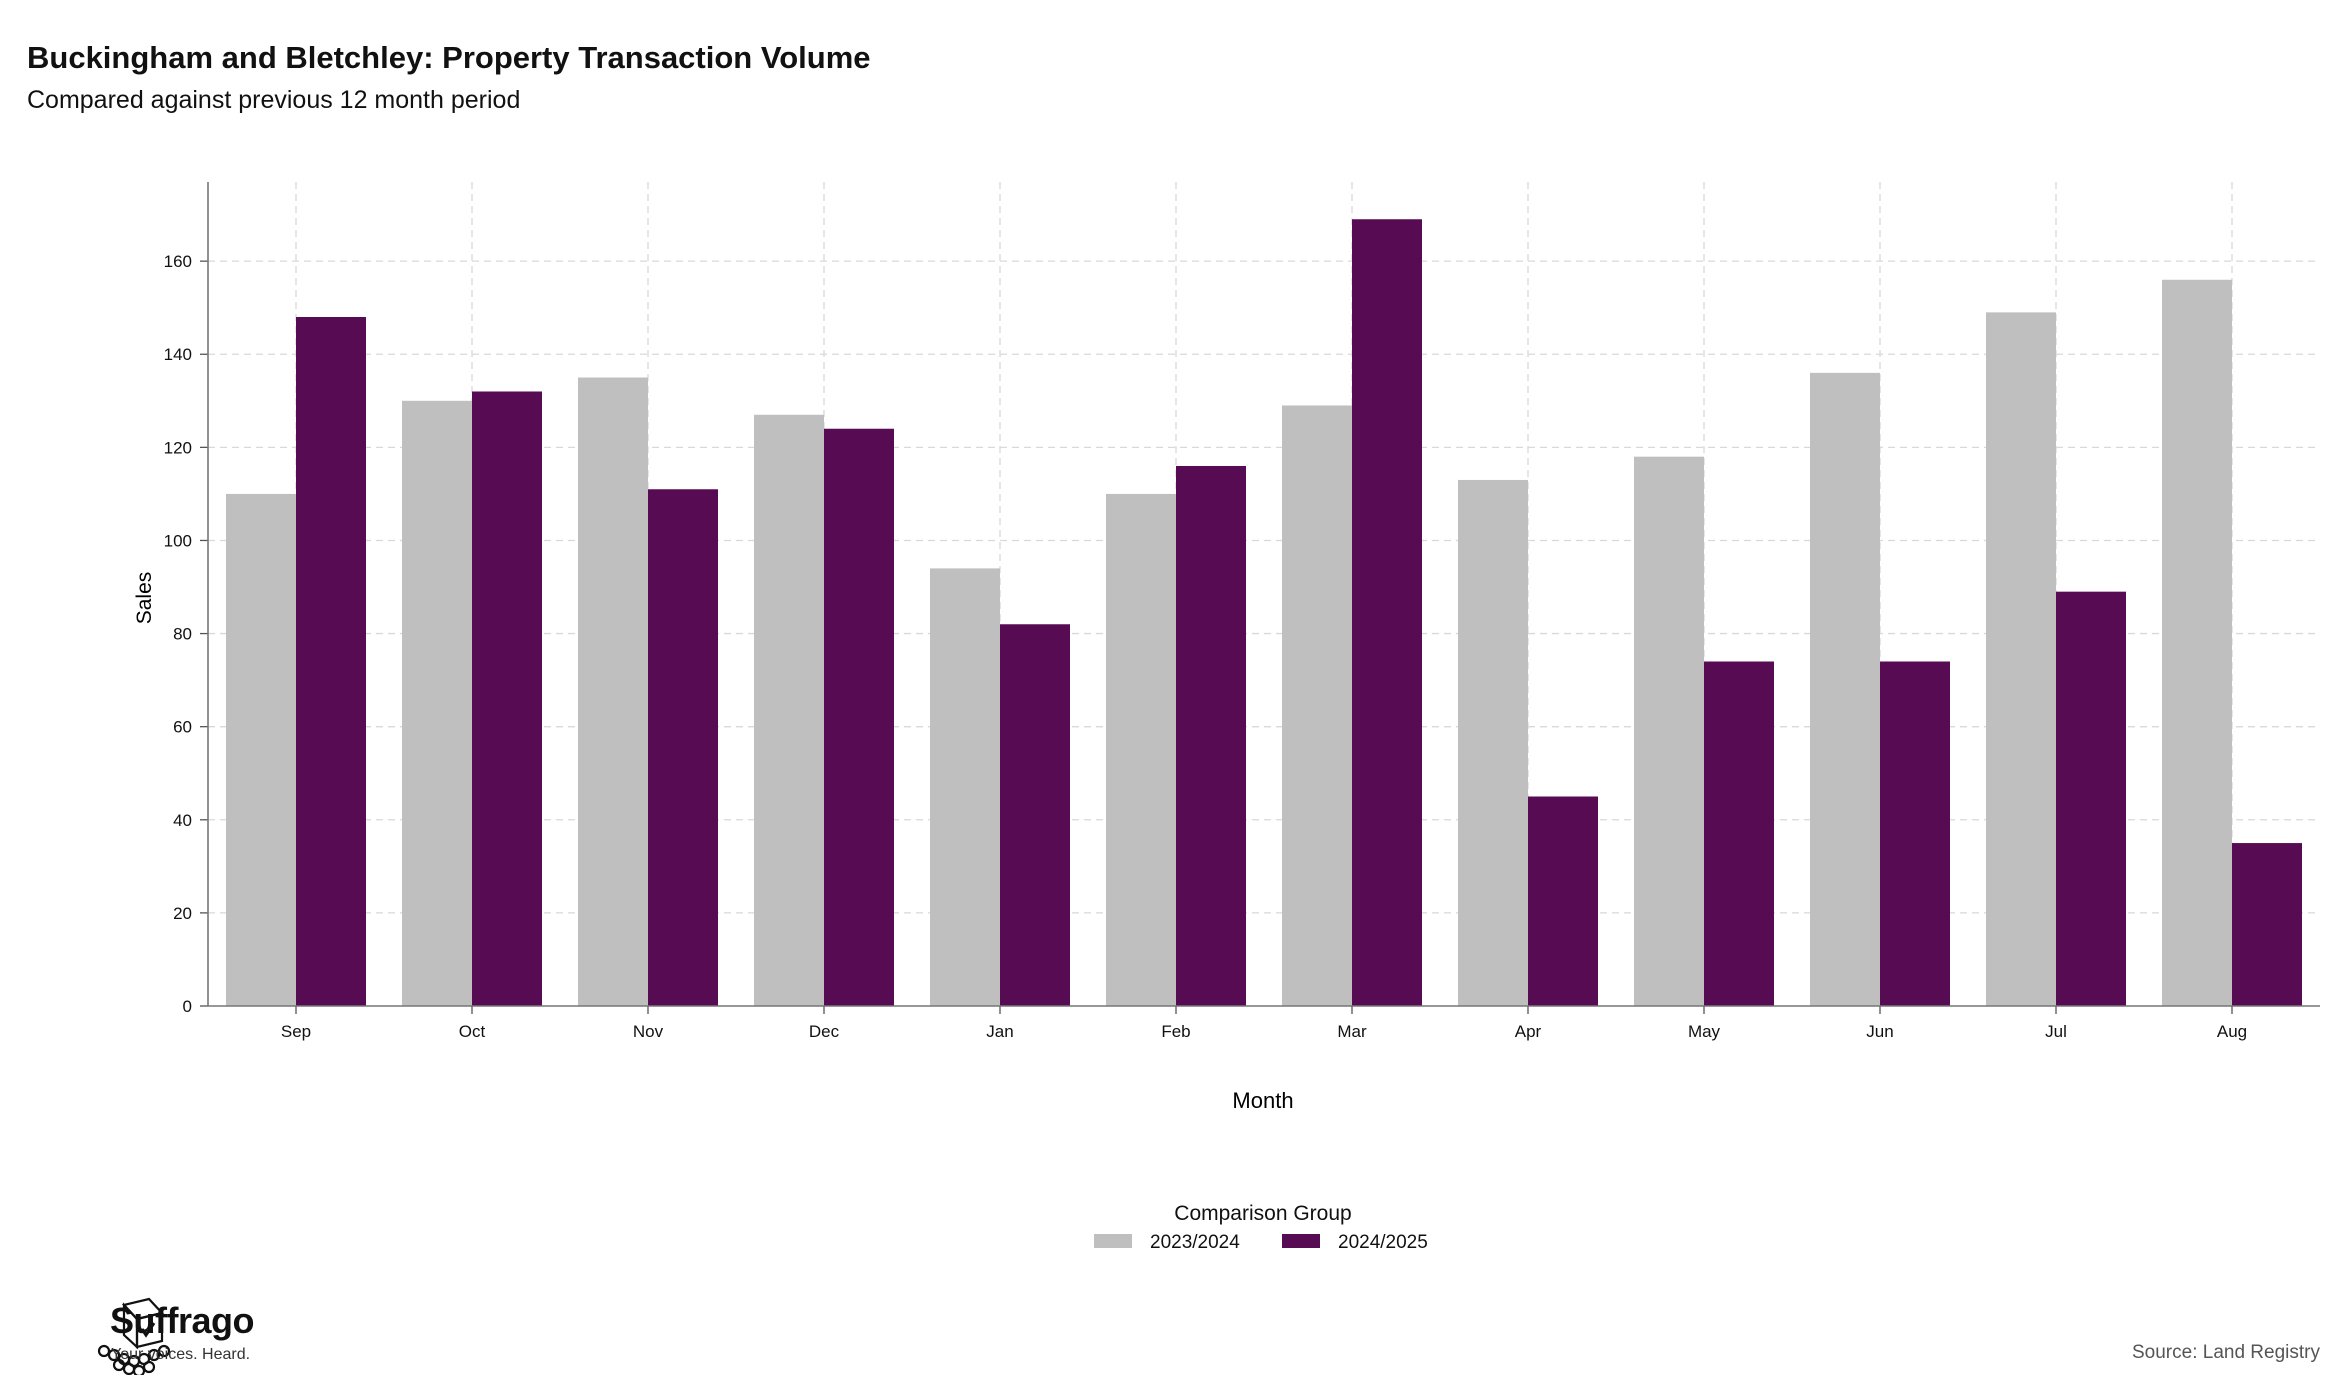 The image size is (2334, 1388). I want to click on y-tick-label: 20, so click(182, 913).